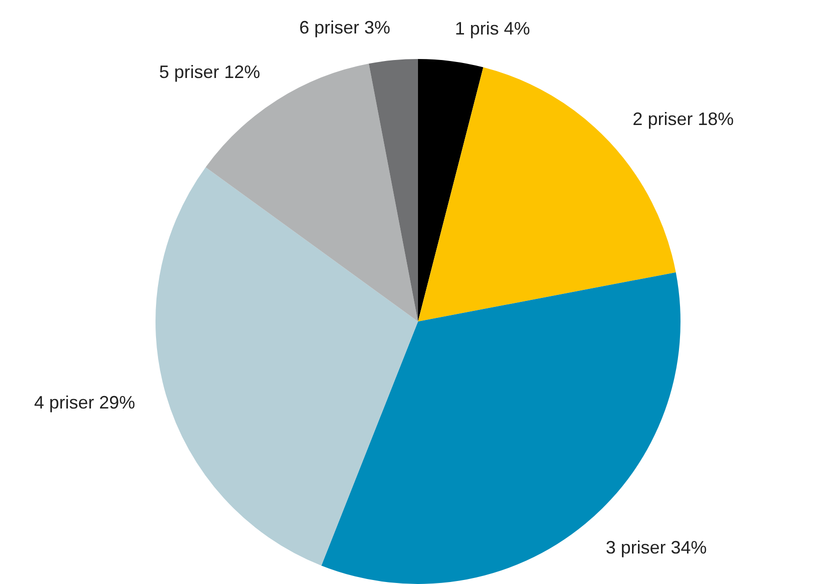 The width and height of the screenshot is (819, 584). I want to click on slice-label: 6 priser 3%, so click(344, 27).